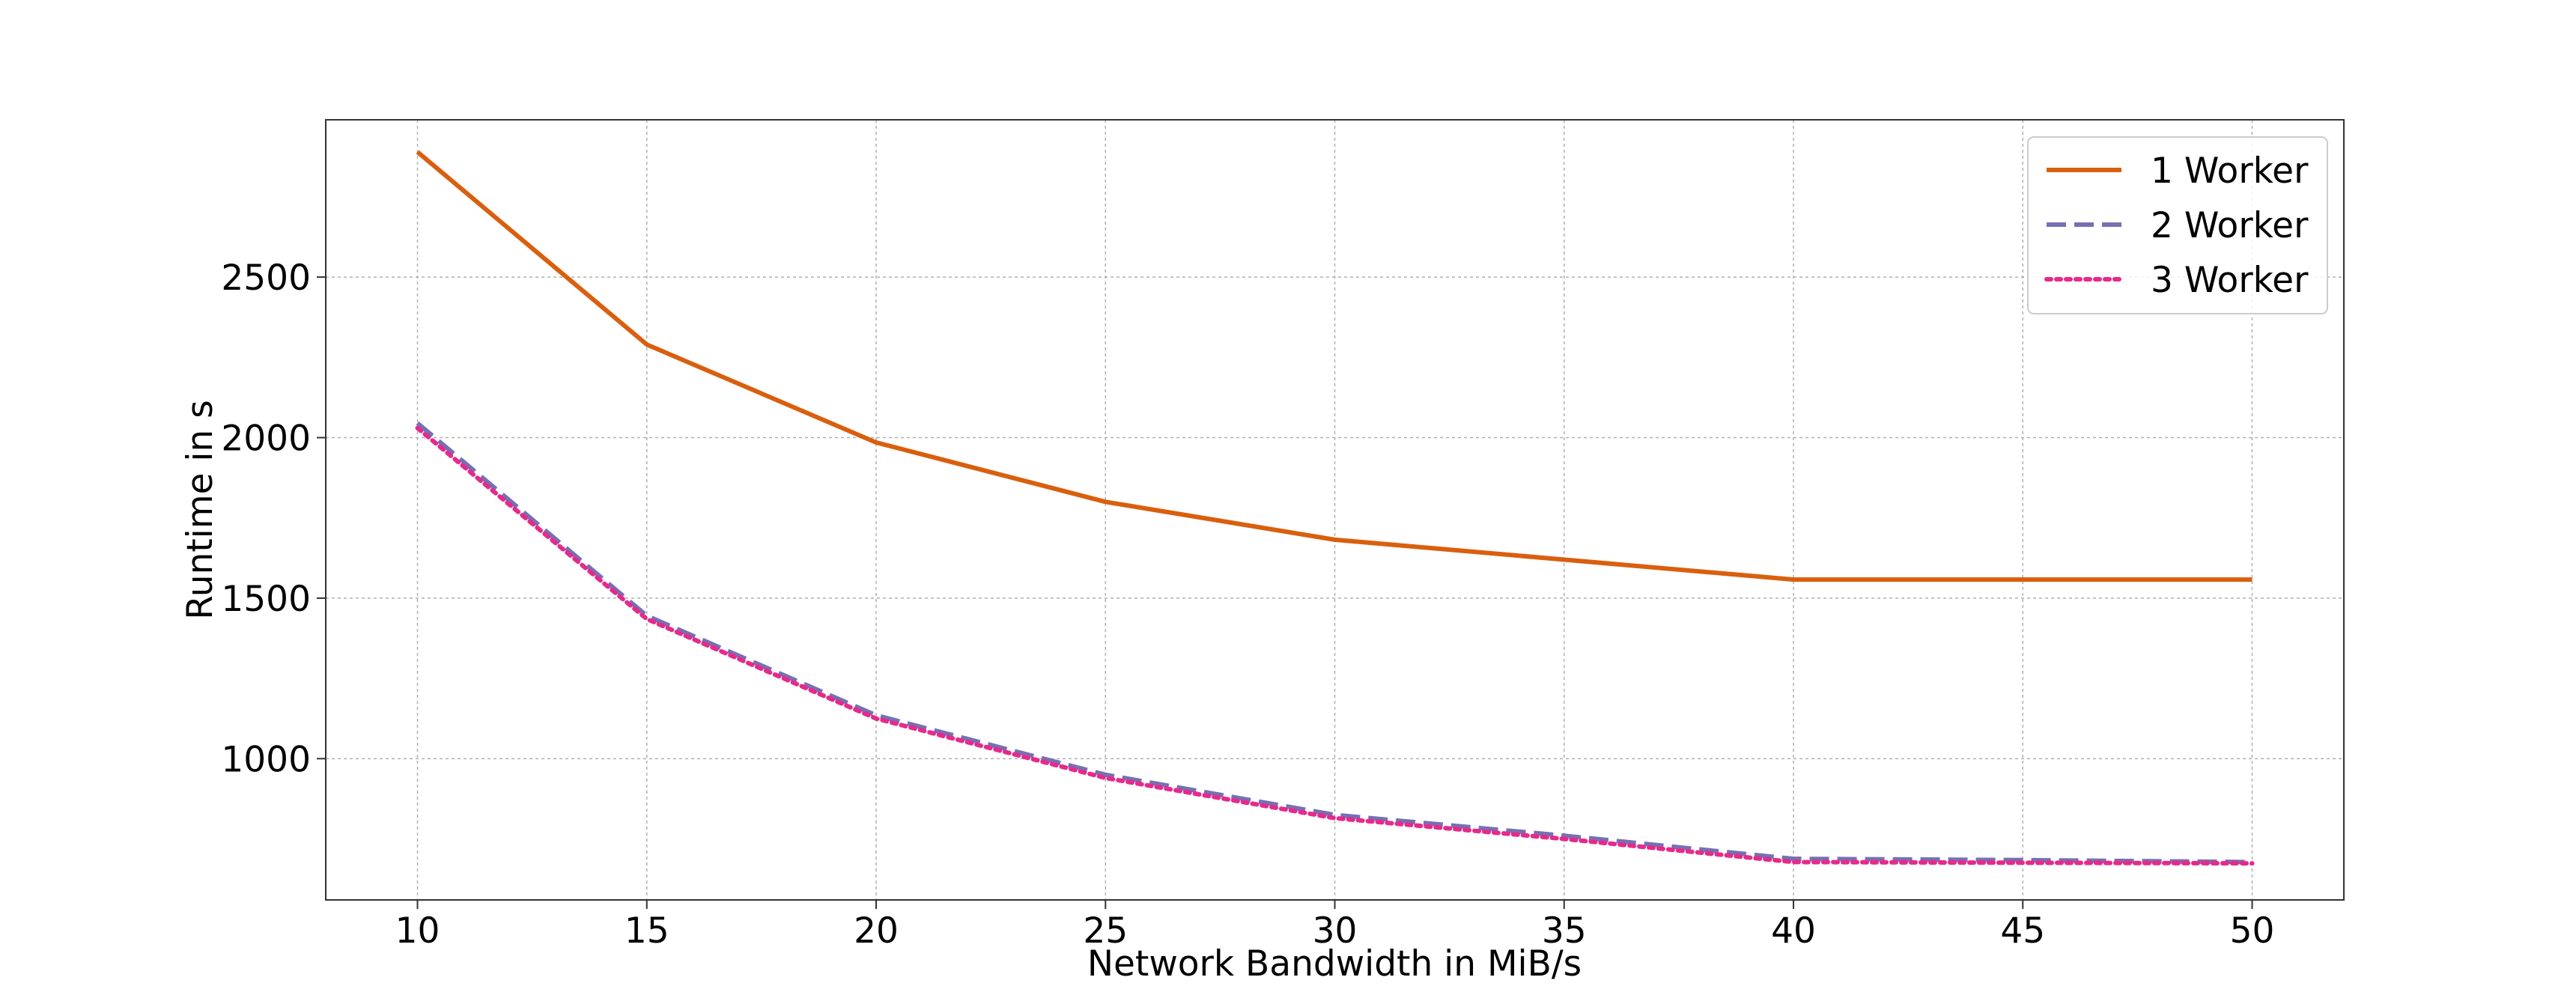  I want to click on x-tick-label: 25, so click(1105, 931).